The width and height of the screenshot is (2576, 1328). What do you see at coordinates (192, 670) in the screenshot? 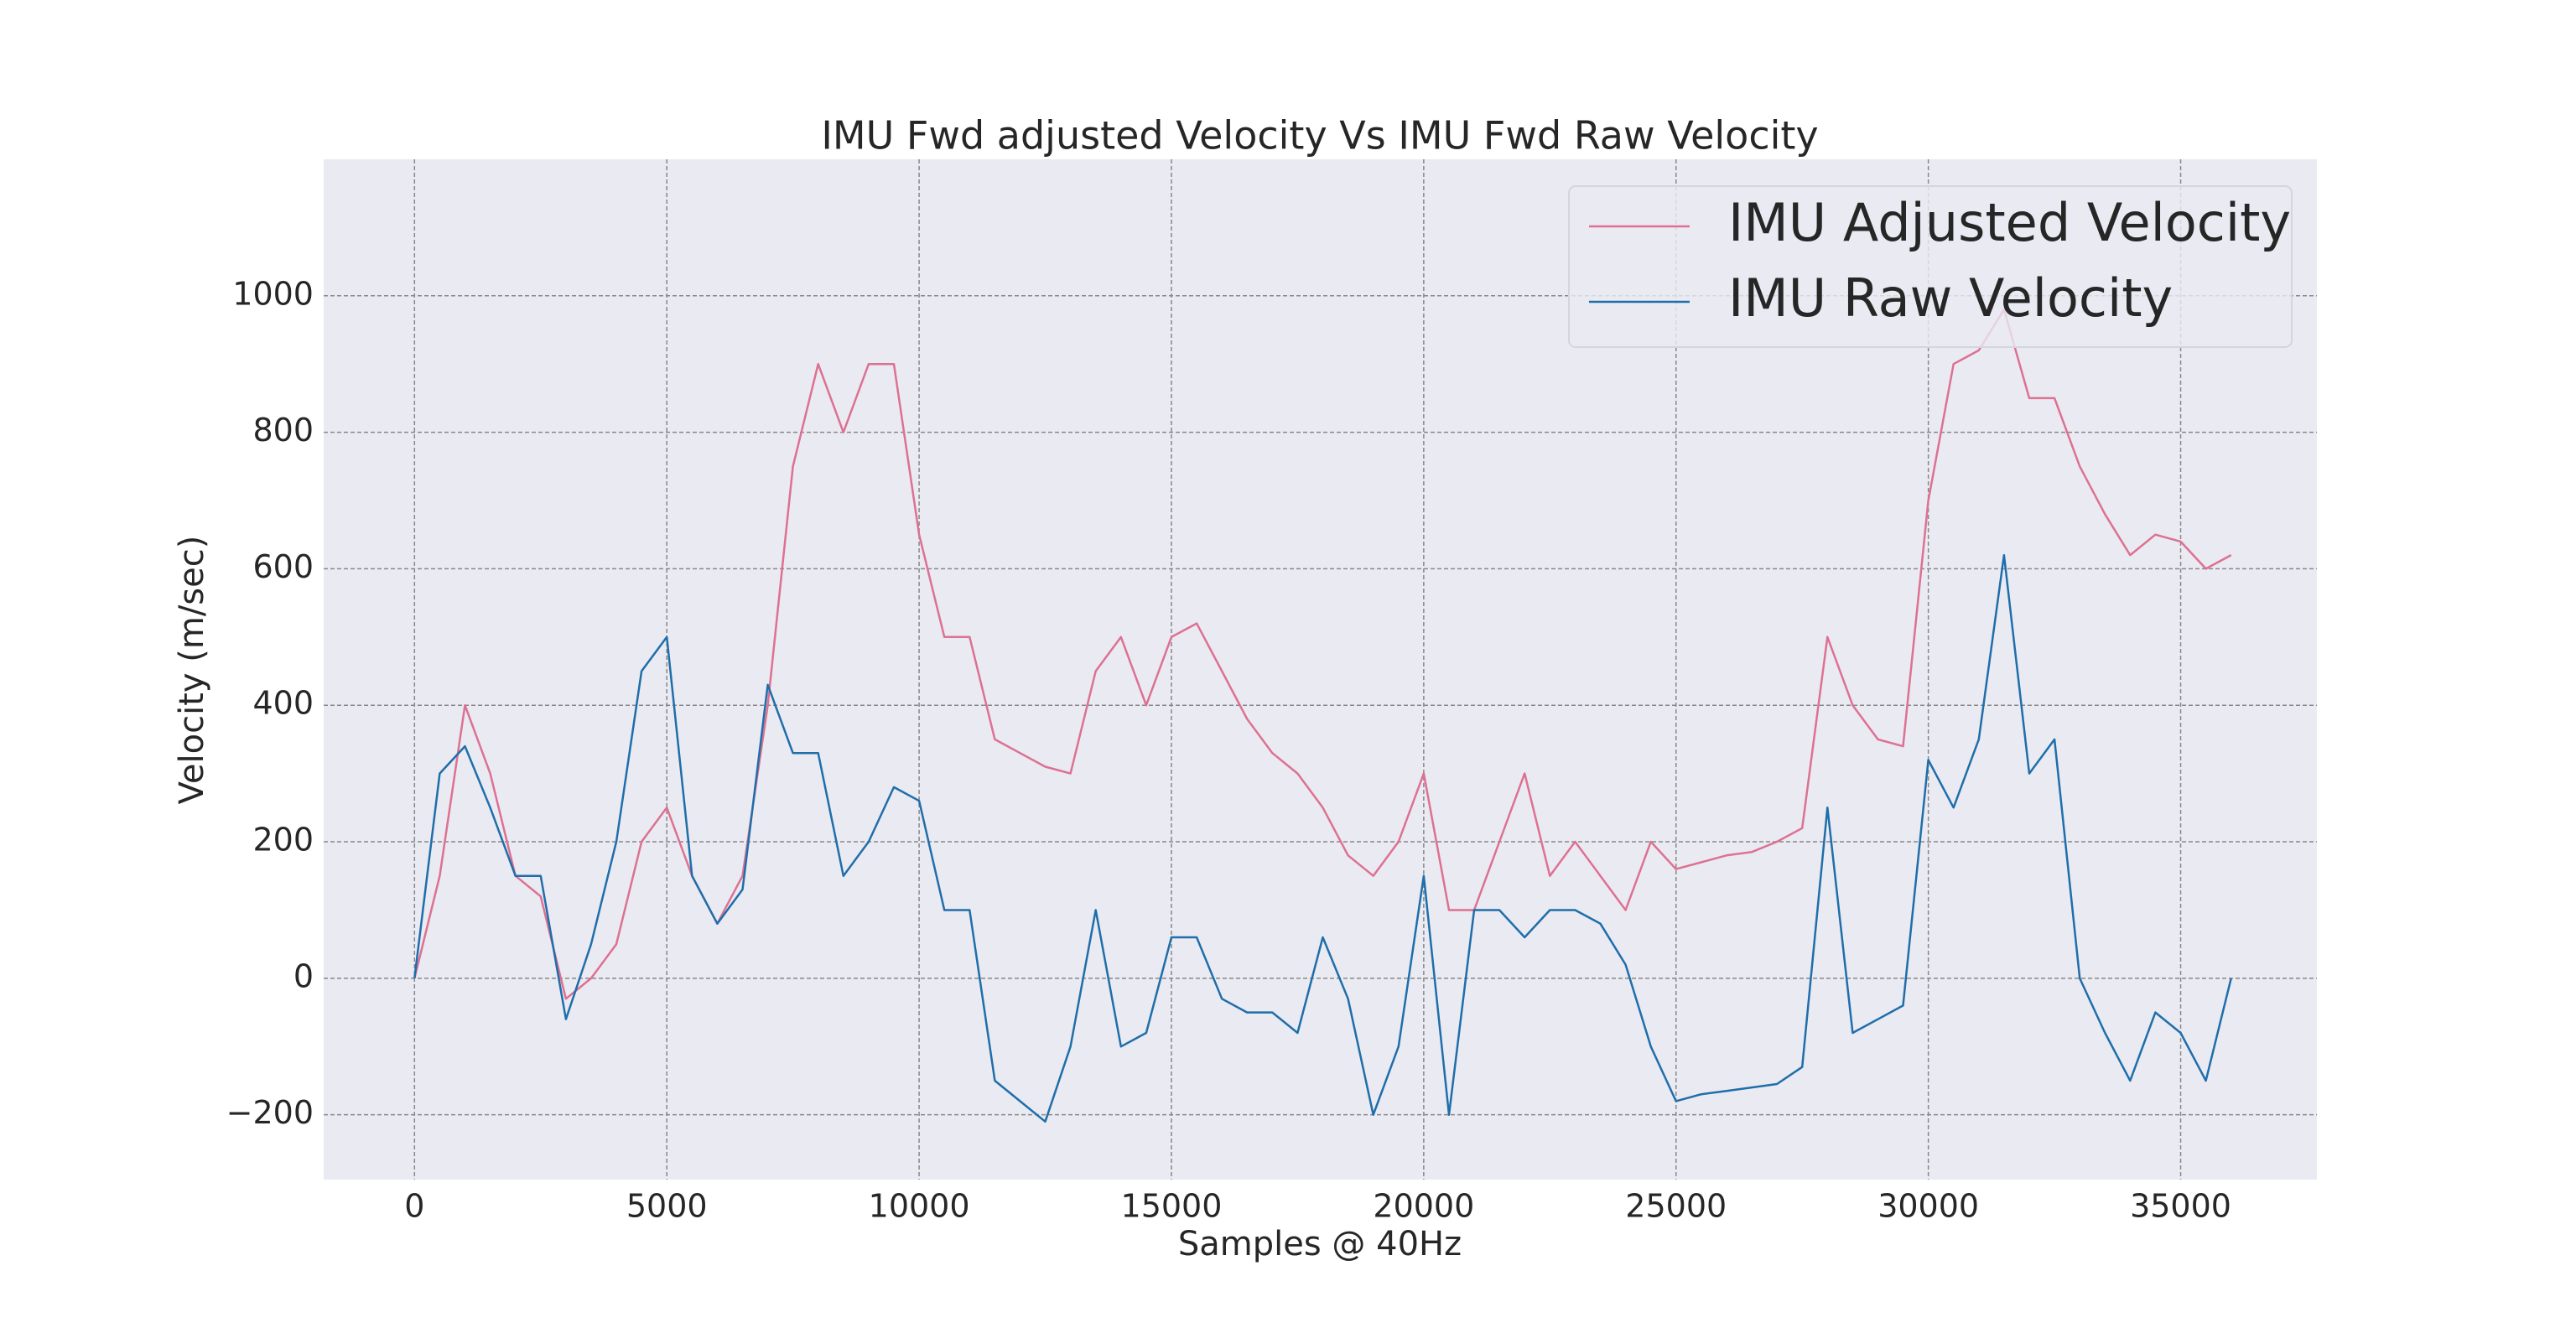
I see `y-axis-label: Velocity (m/sec)` at bounding box center [192, 670].